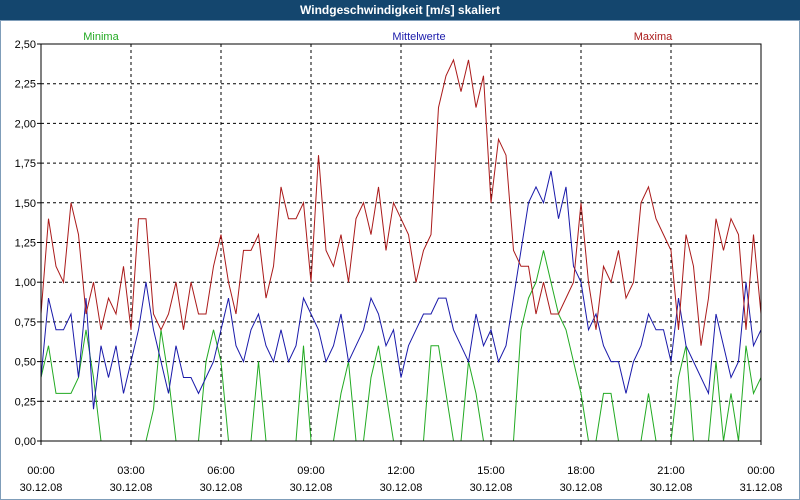 The image size is (800, 500). Describe the element at coordinates (25, 323) in the screenshot. I see `y-tick-label: 0,75` at that location.